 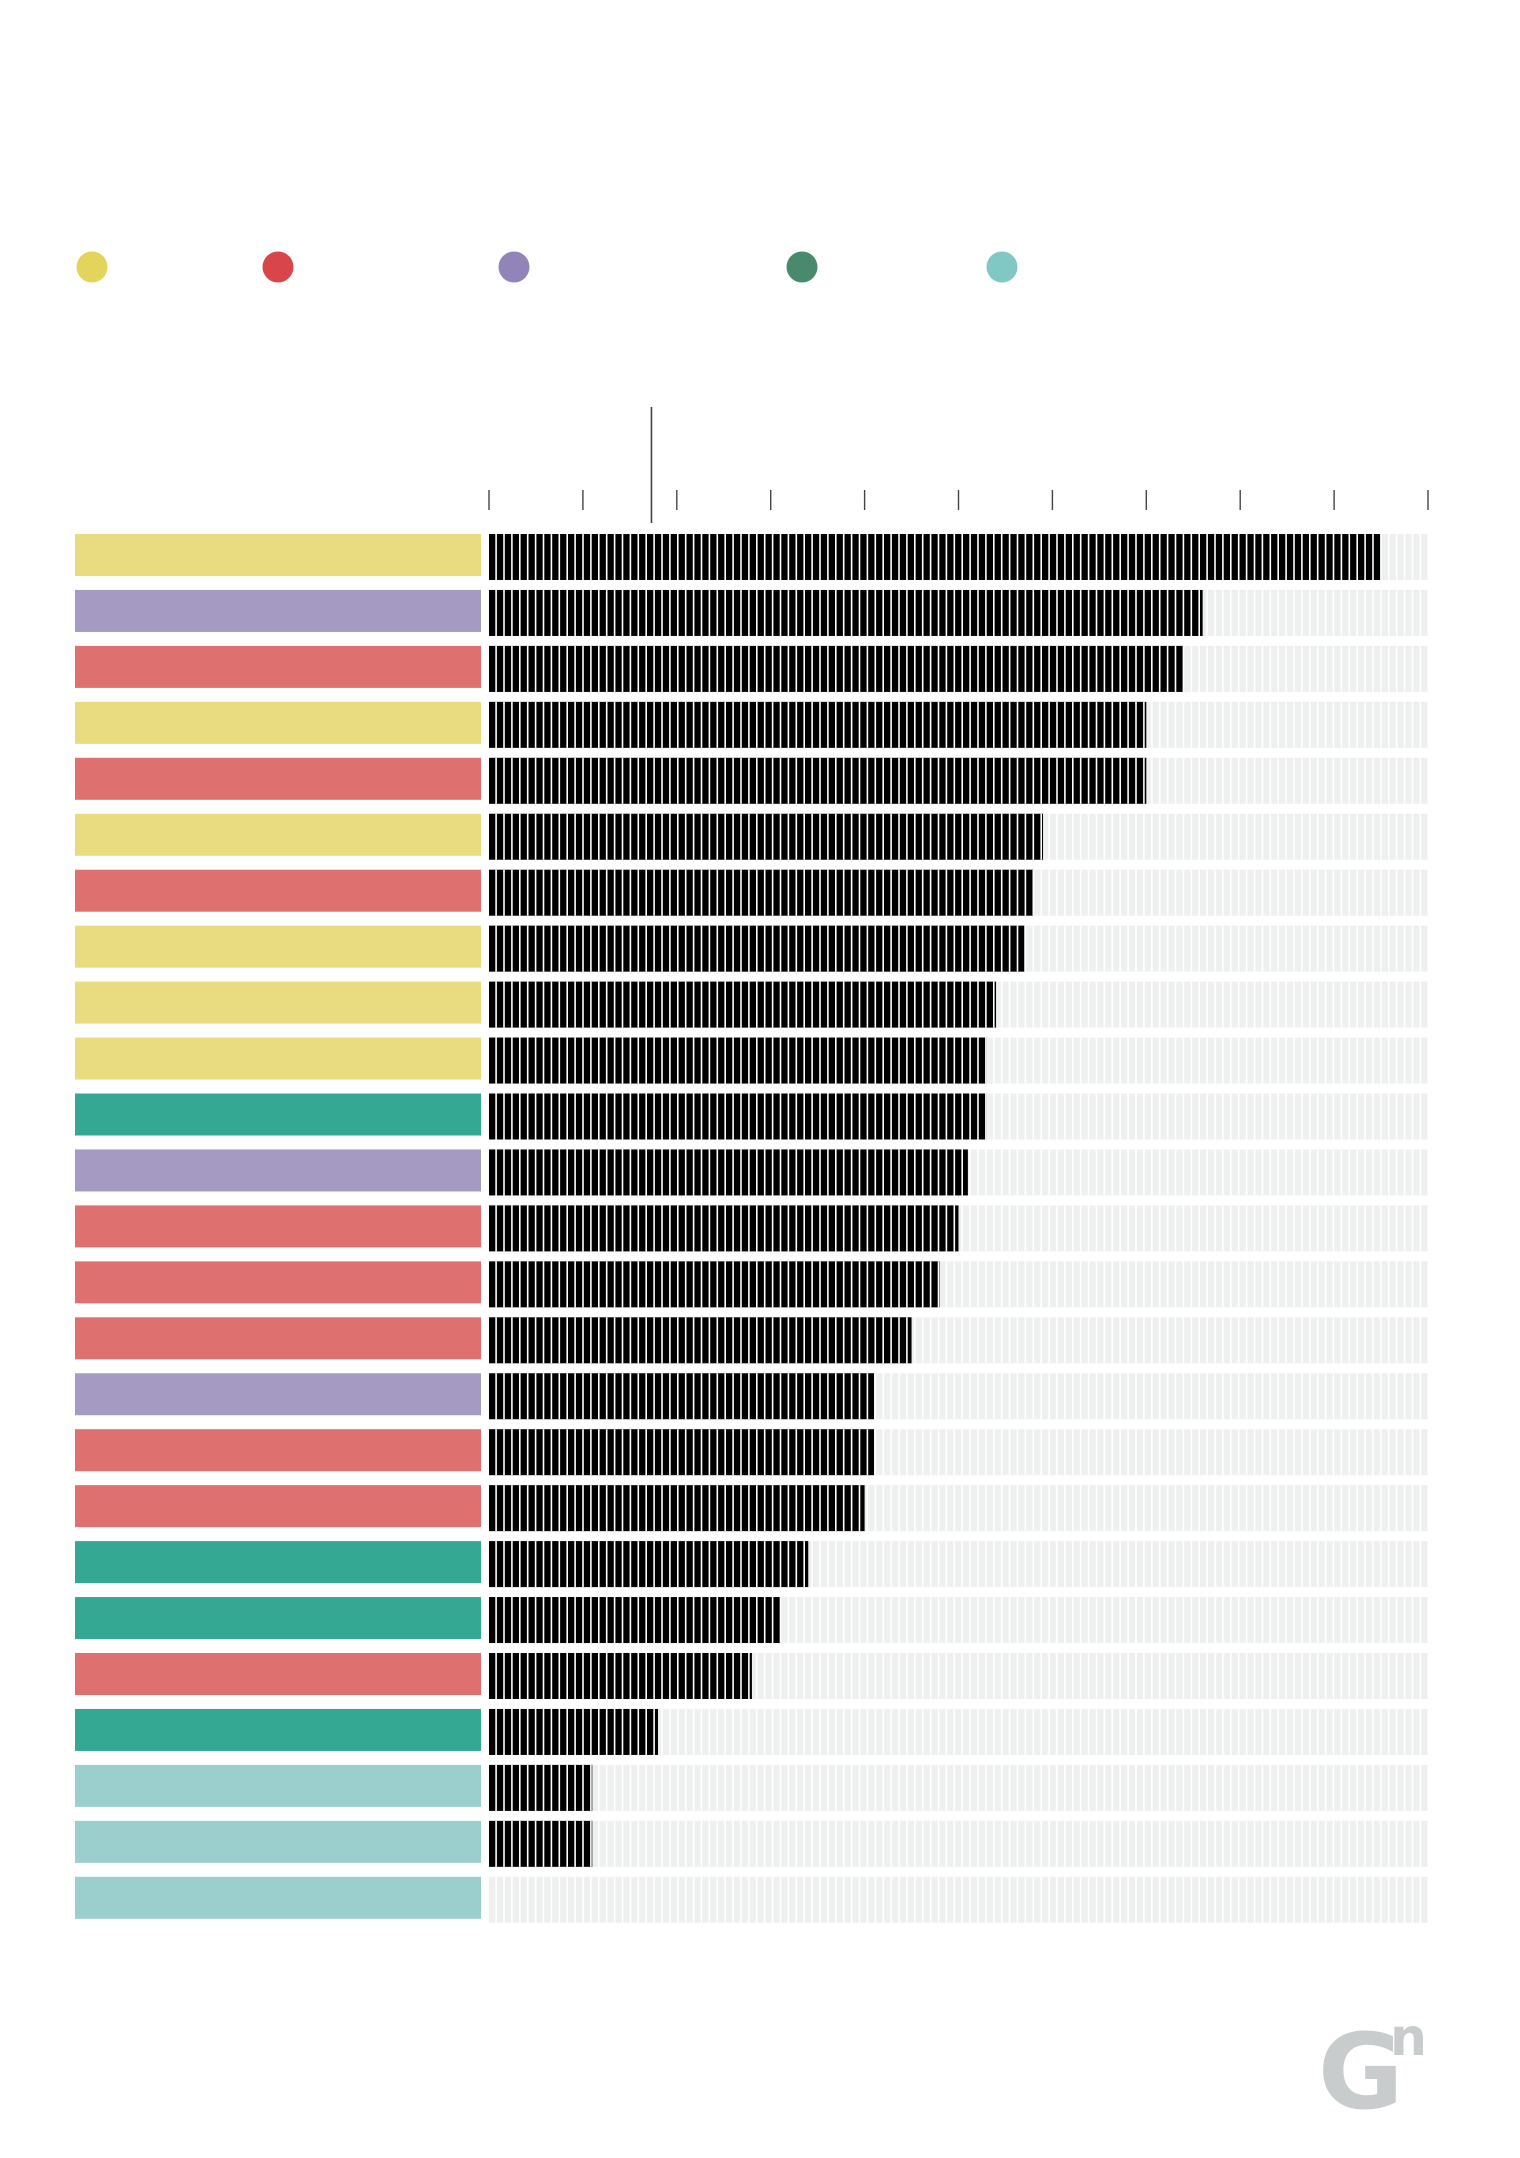 What do you see at coordinates (1360, 2072) in the screenshot?
I see `svg-text: G` at bounding box center [1360, 2072].